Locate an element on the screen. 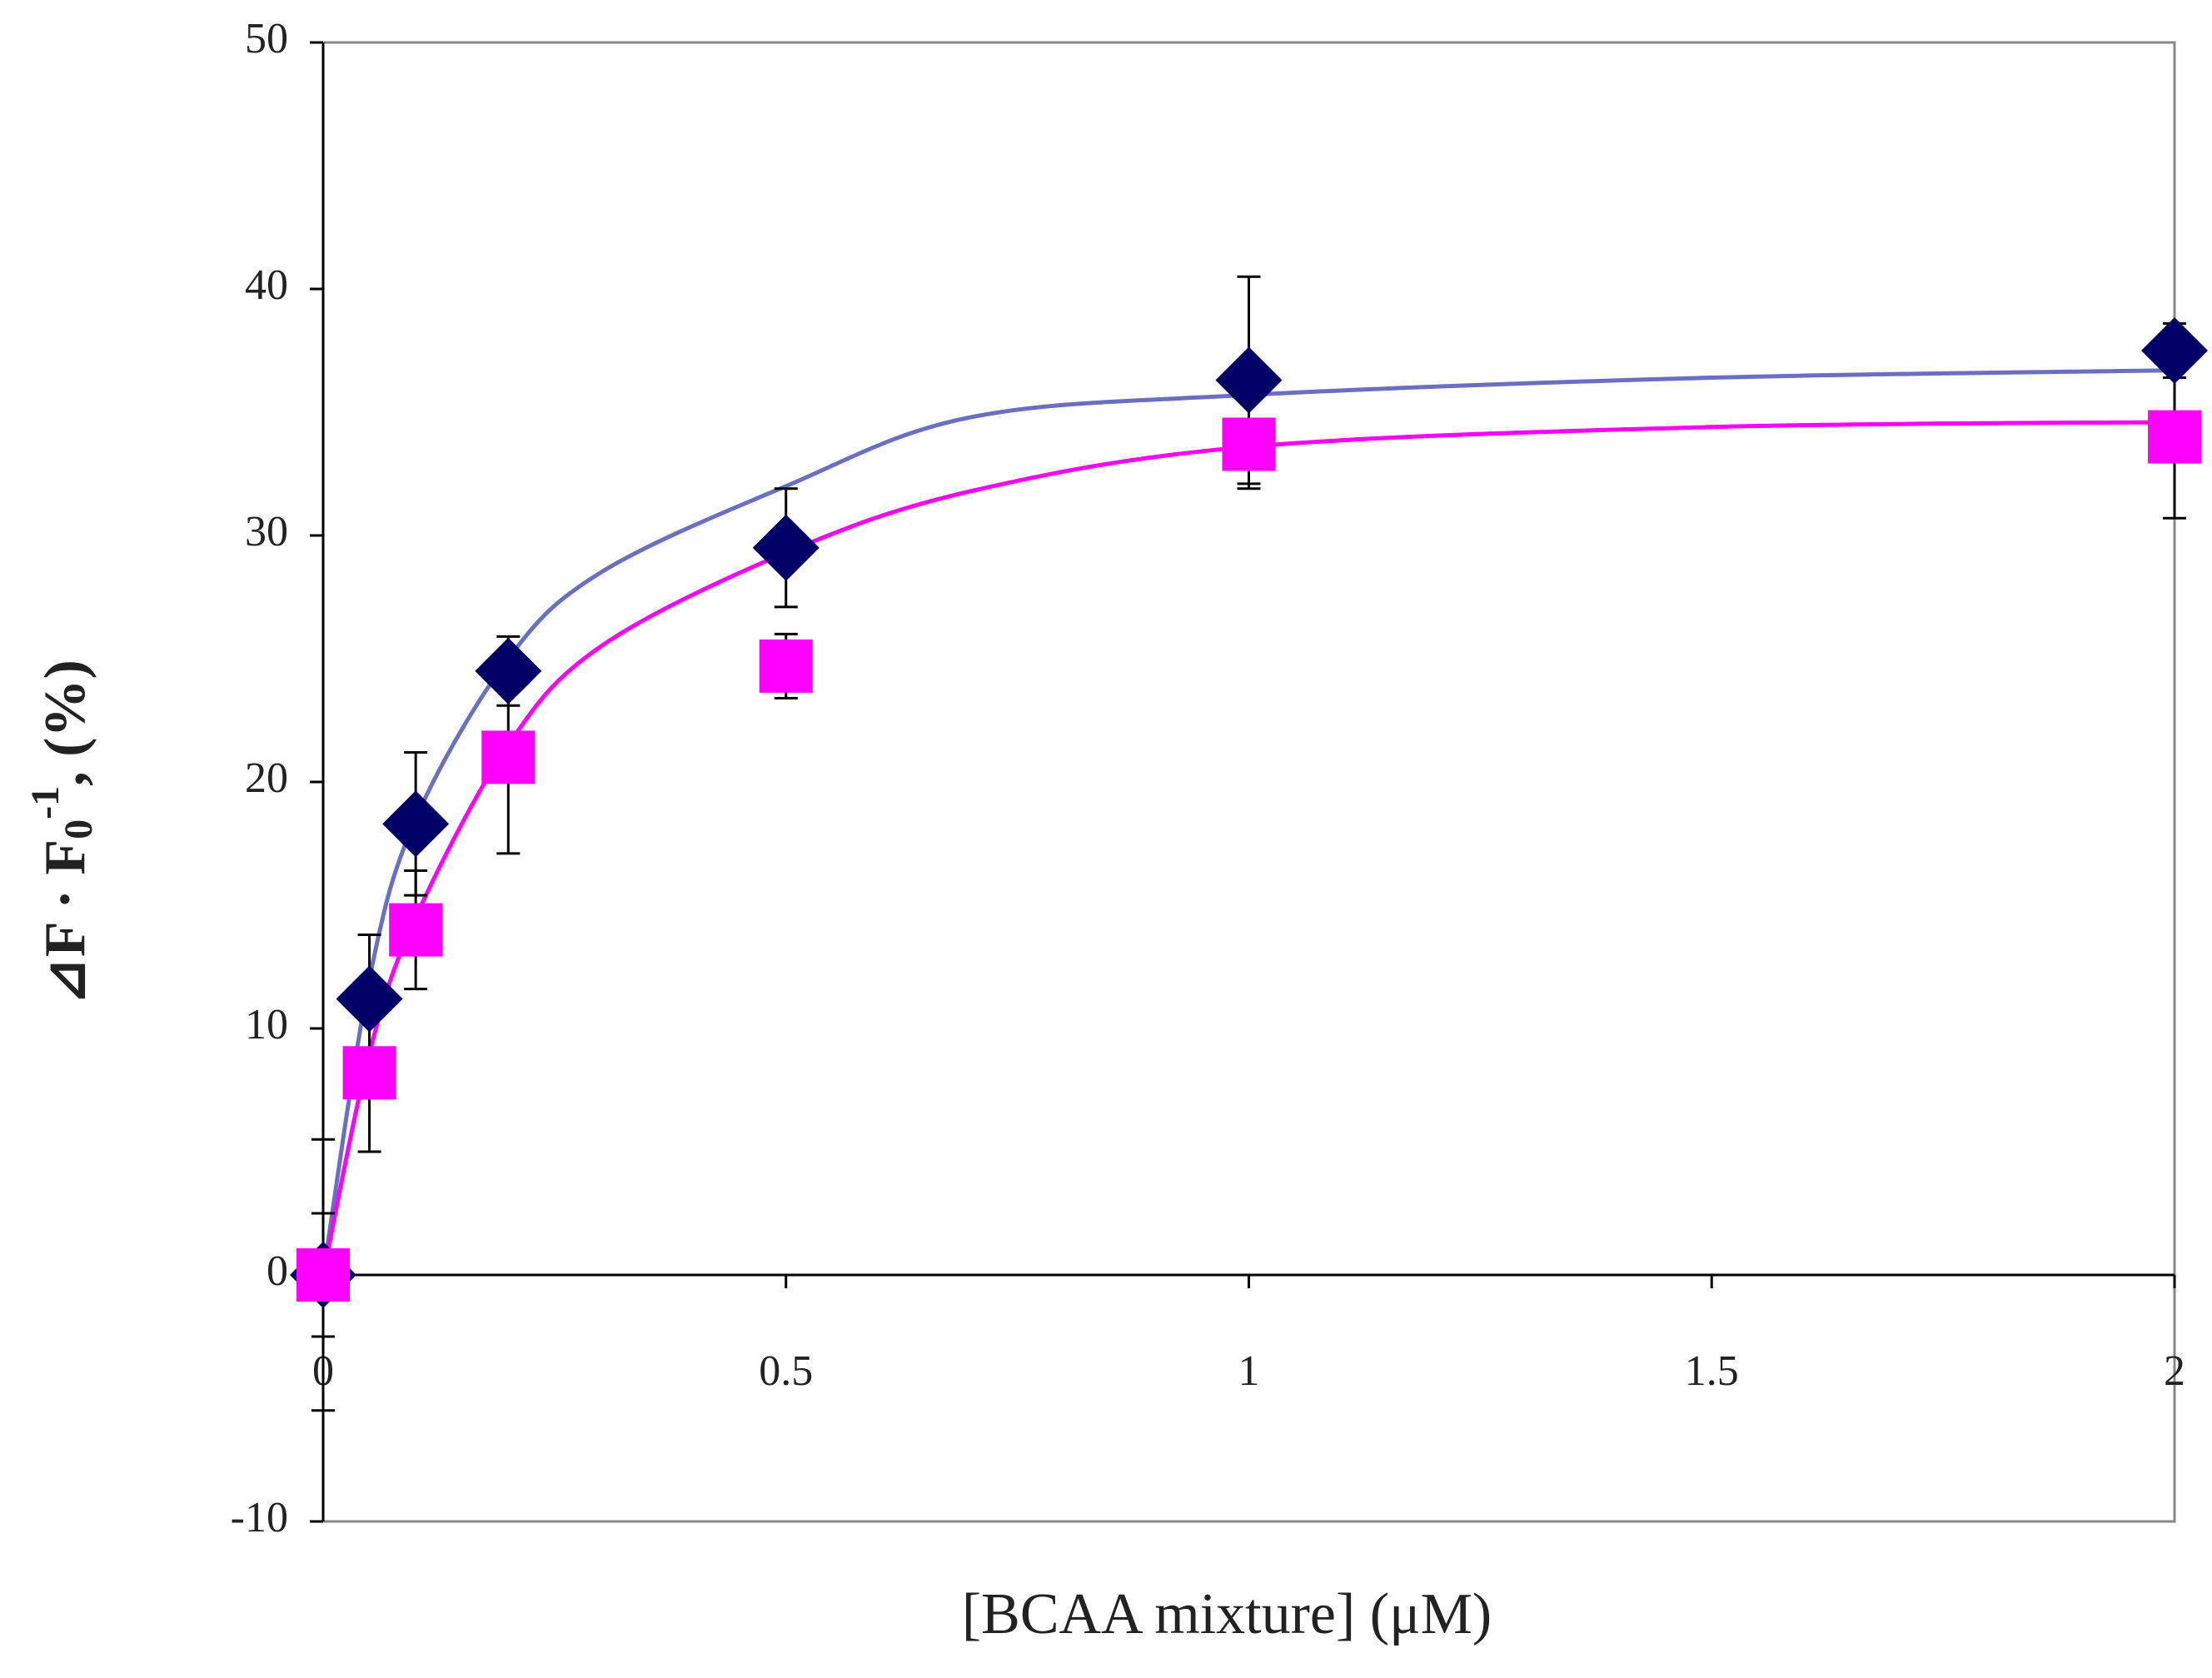 This screenshot has height=1678, width=2212. x-tick-label: 0.5 is located at coordinates (786, 1371).